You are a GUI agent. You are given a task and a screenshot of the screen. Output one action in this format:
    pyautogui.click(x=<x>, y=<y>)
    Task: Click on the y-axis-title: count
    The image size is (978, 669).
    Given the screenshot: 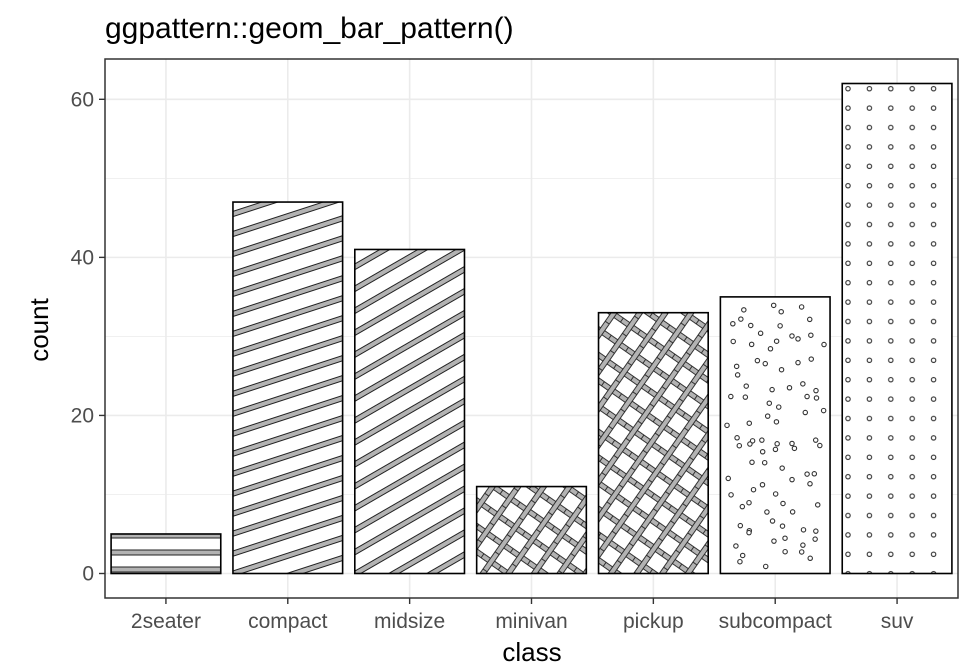 What is the action you would take?
    pyautogui.click(x=39, y=329)
    